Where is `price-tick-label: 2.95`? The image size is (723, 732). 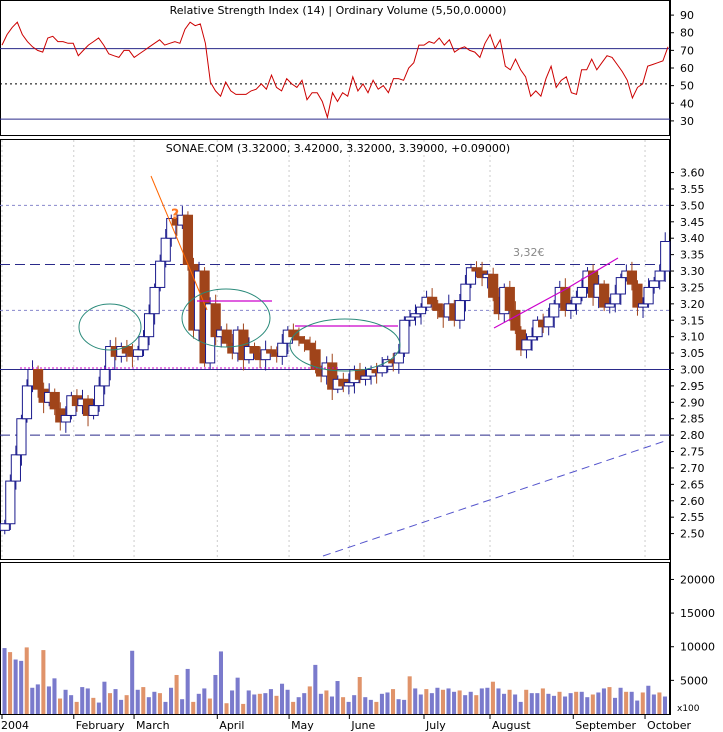 price-tick-label: 2.95 is located at coordinates (692, 386).